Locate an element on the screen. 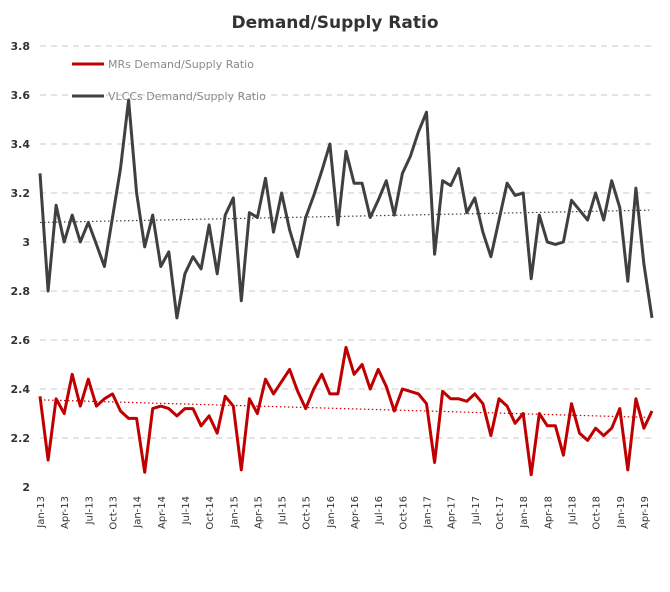 Image resolution: width=670 pixels, height=592 pixels. x-tick-label: Apr-13 is located at coordinates (65, 512).